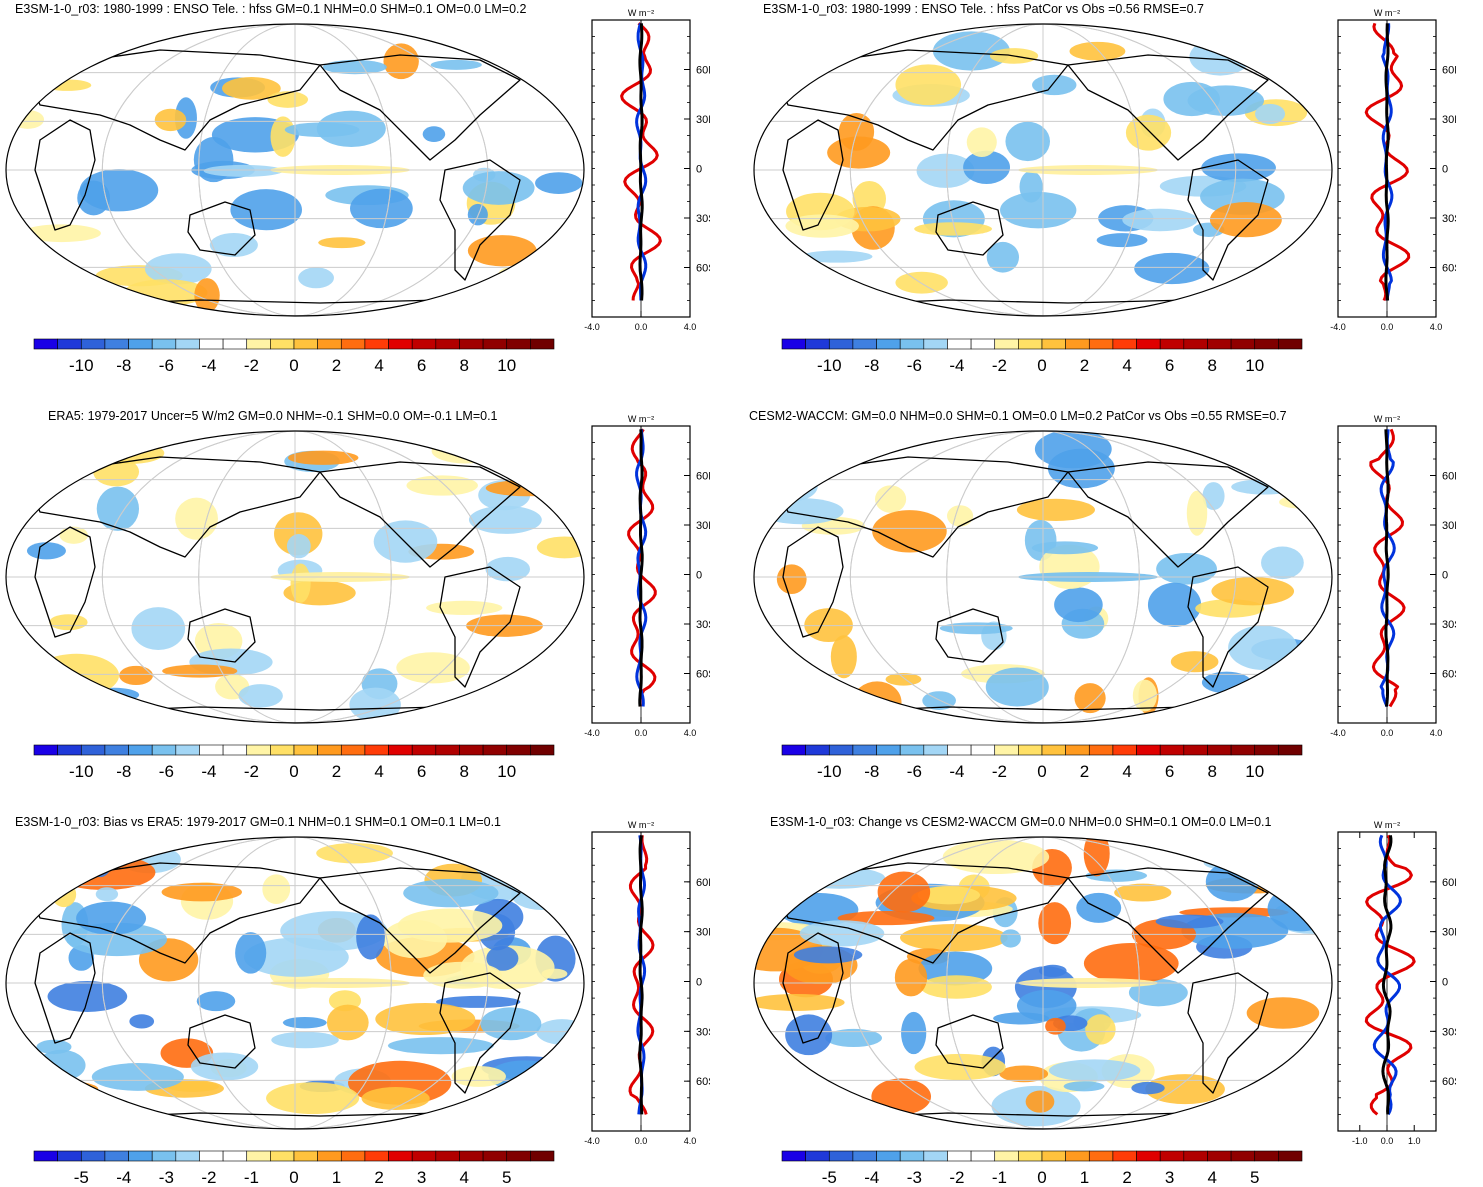 This screenshot has width=1483, height=1187. What do you see at coordinates (1449, 269) in the screenshot?
I see `zonal-ytick-label: 60S` at bounding box center [1449, 269].